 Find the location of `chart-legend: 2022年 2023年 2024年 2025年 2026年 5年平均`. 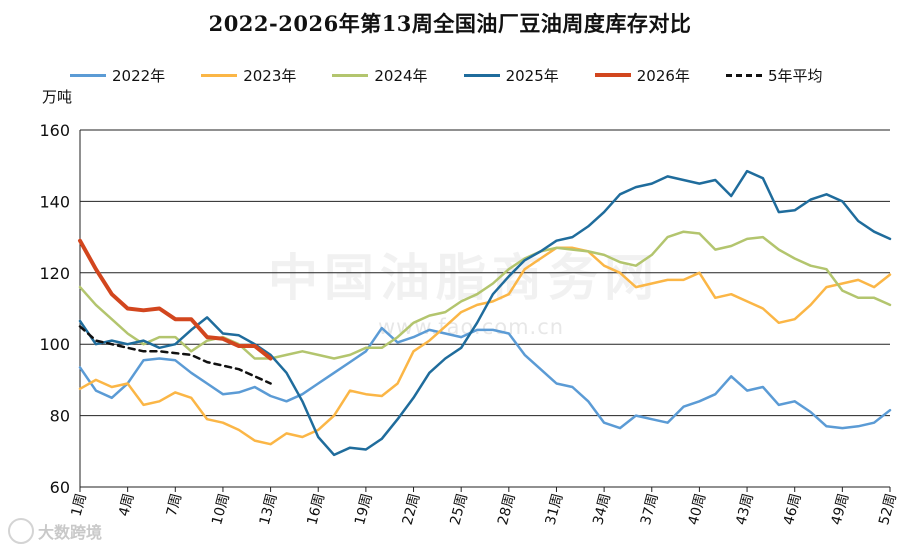

chart-legend: 2022年 2023年 2024年 2025年 2026年 5年平均 is located at coordinates (464, 75).